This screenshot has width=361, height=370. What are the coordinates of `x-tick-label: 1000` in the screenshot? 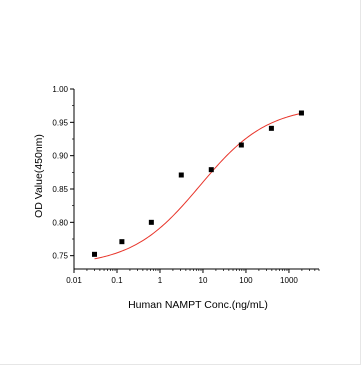 It's located at (289, 280).